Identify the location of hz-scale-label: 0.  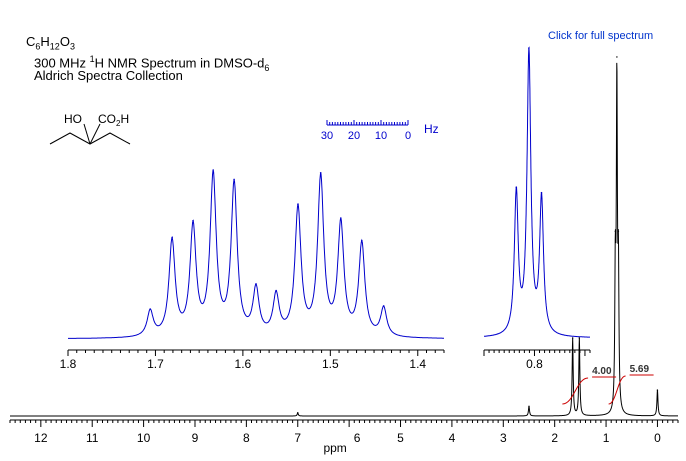
(408, 136).